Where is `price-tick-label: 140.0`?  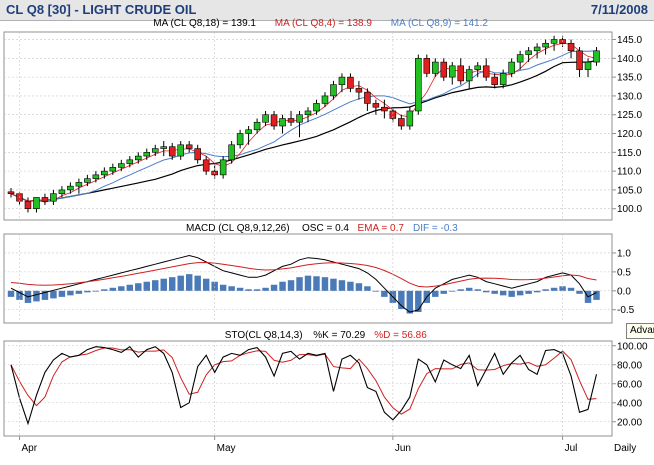 price-tick-label: 140.0 is located at coordinates (629, 59).